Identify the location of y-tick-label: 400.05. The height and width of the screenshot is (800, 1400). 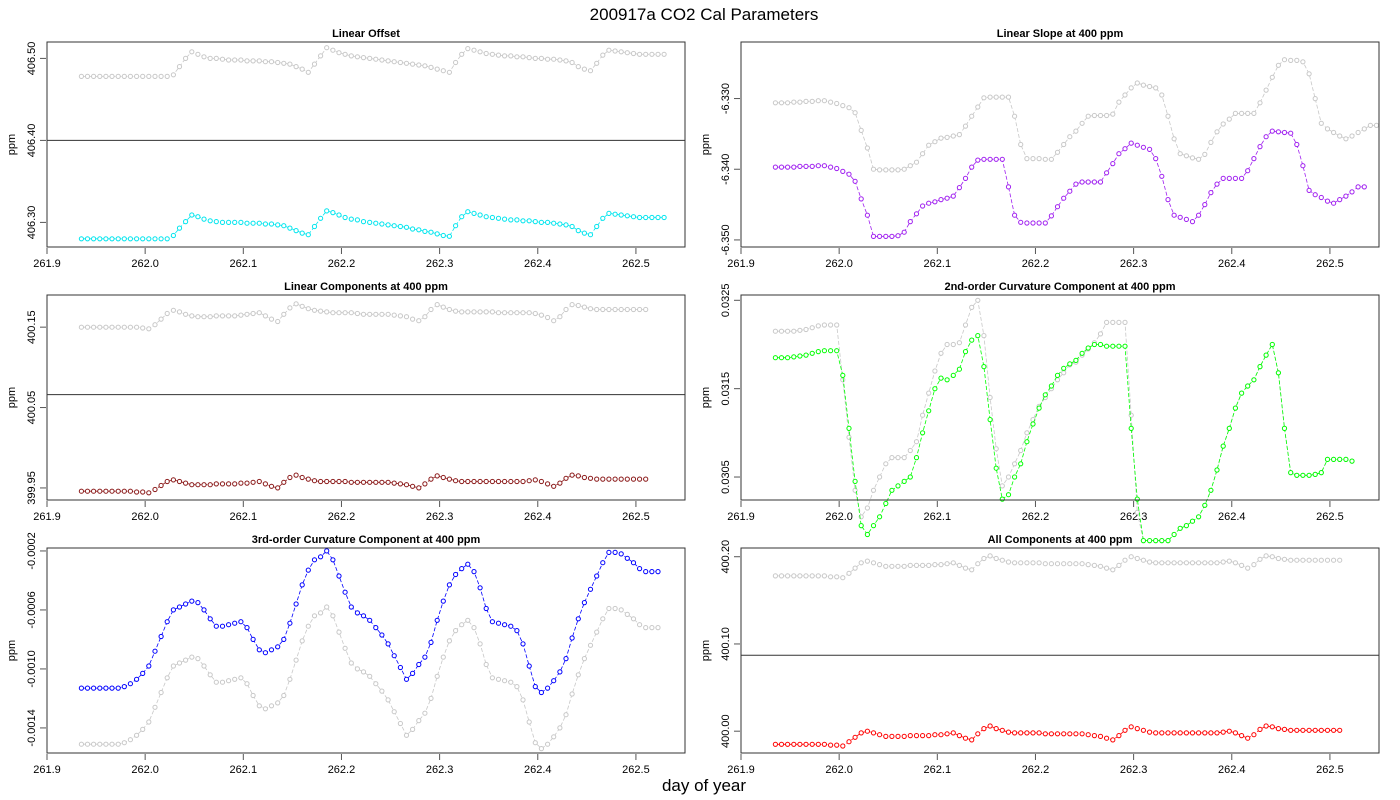
(32, 408).